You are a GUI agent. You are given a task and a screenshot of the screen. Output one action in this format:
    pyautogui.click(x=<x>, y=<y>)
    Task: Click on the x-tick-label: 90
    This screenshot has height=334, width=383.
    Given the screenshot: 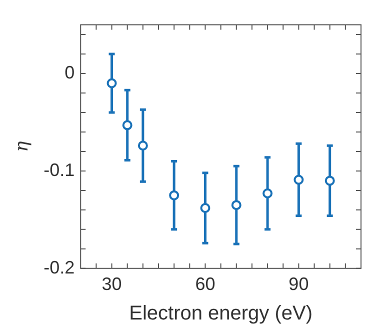 What is the action you would take?
    pyautogui.click(x=298, y=284)
    